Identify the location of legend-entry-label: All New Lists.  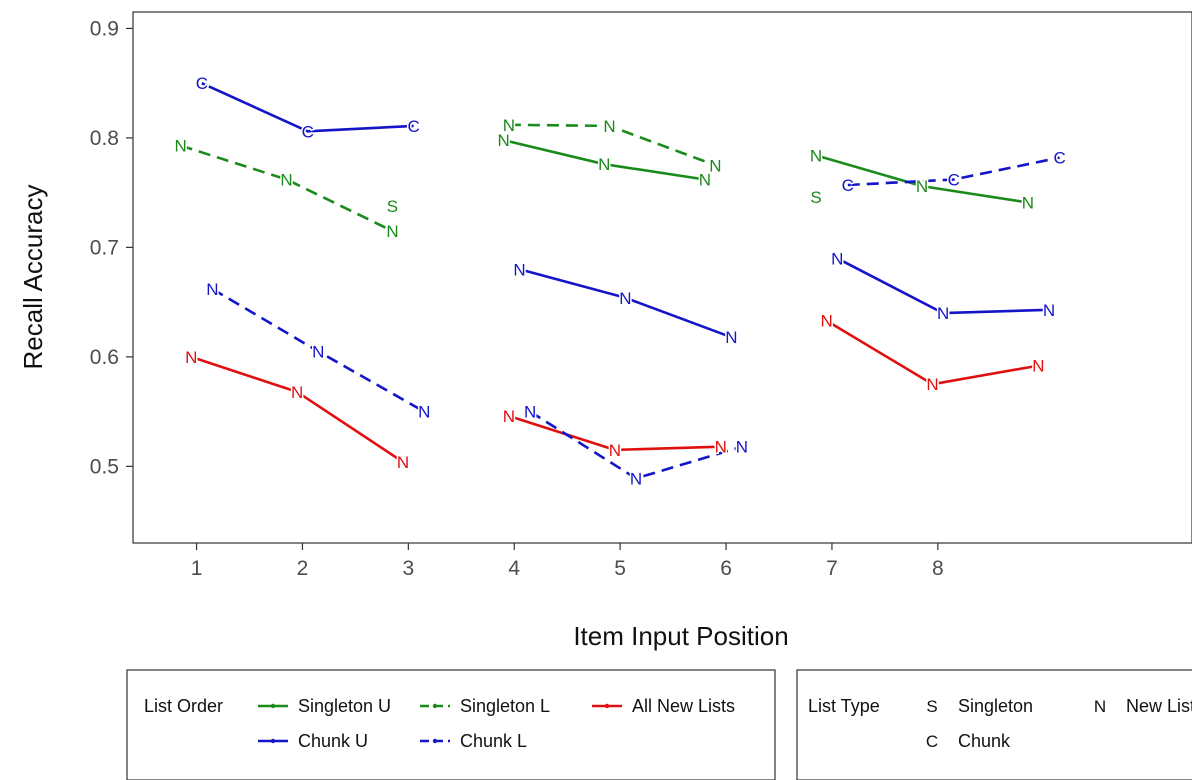
(683, 706).